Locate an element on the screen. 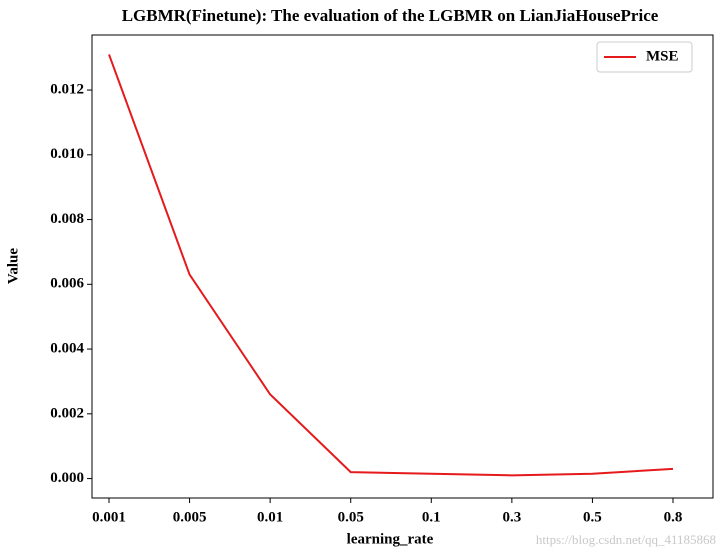 This screenshot has height=559, width=725. y-tick-label: 0.010 is located at coordinates (67, 154).